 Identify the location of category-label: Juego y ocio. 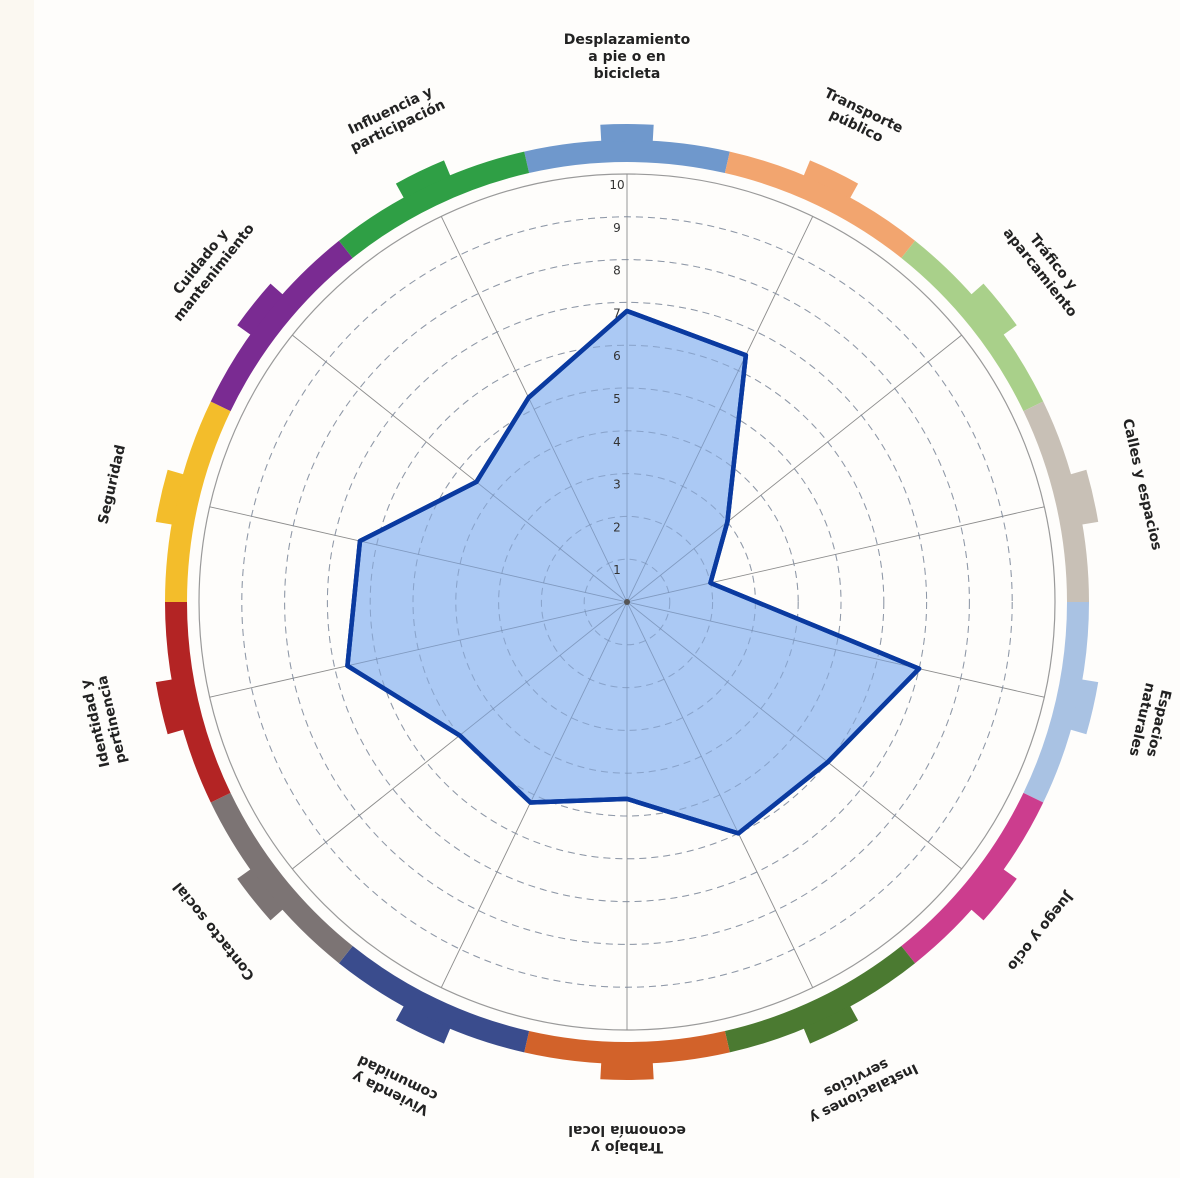
(1040, 931).